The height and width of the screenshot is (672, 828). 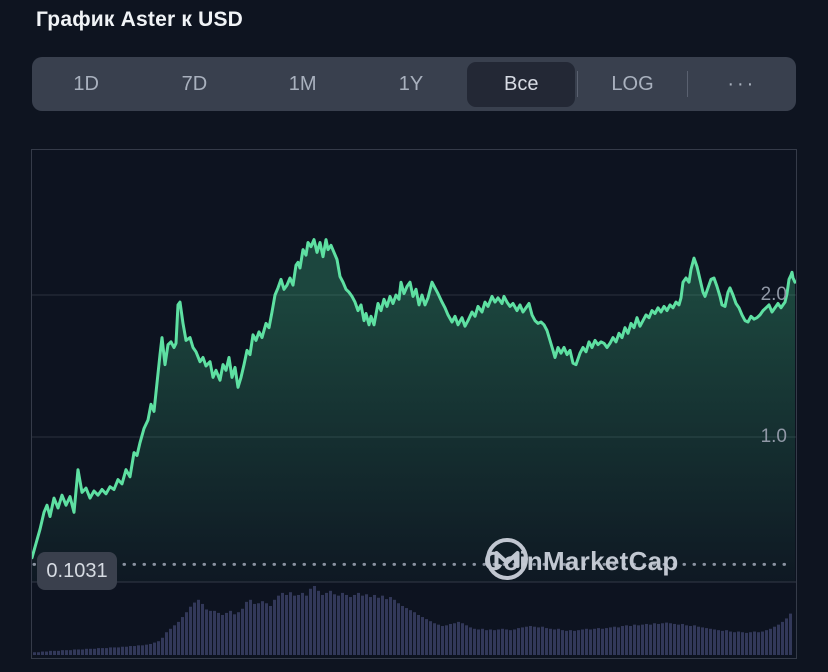 I want to click on log-scale-button: LOG, so click(x=632, y=83).